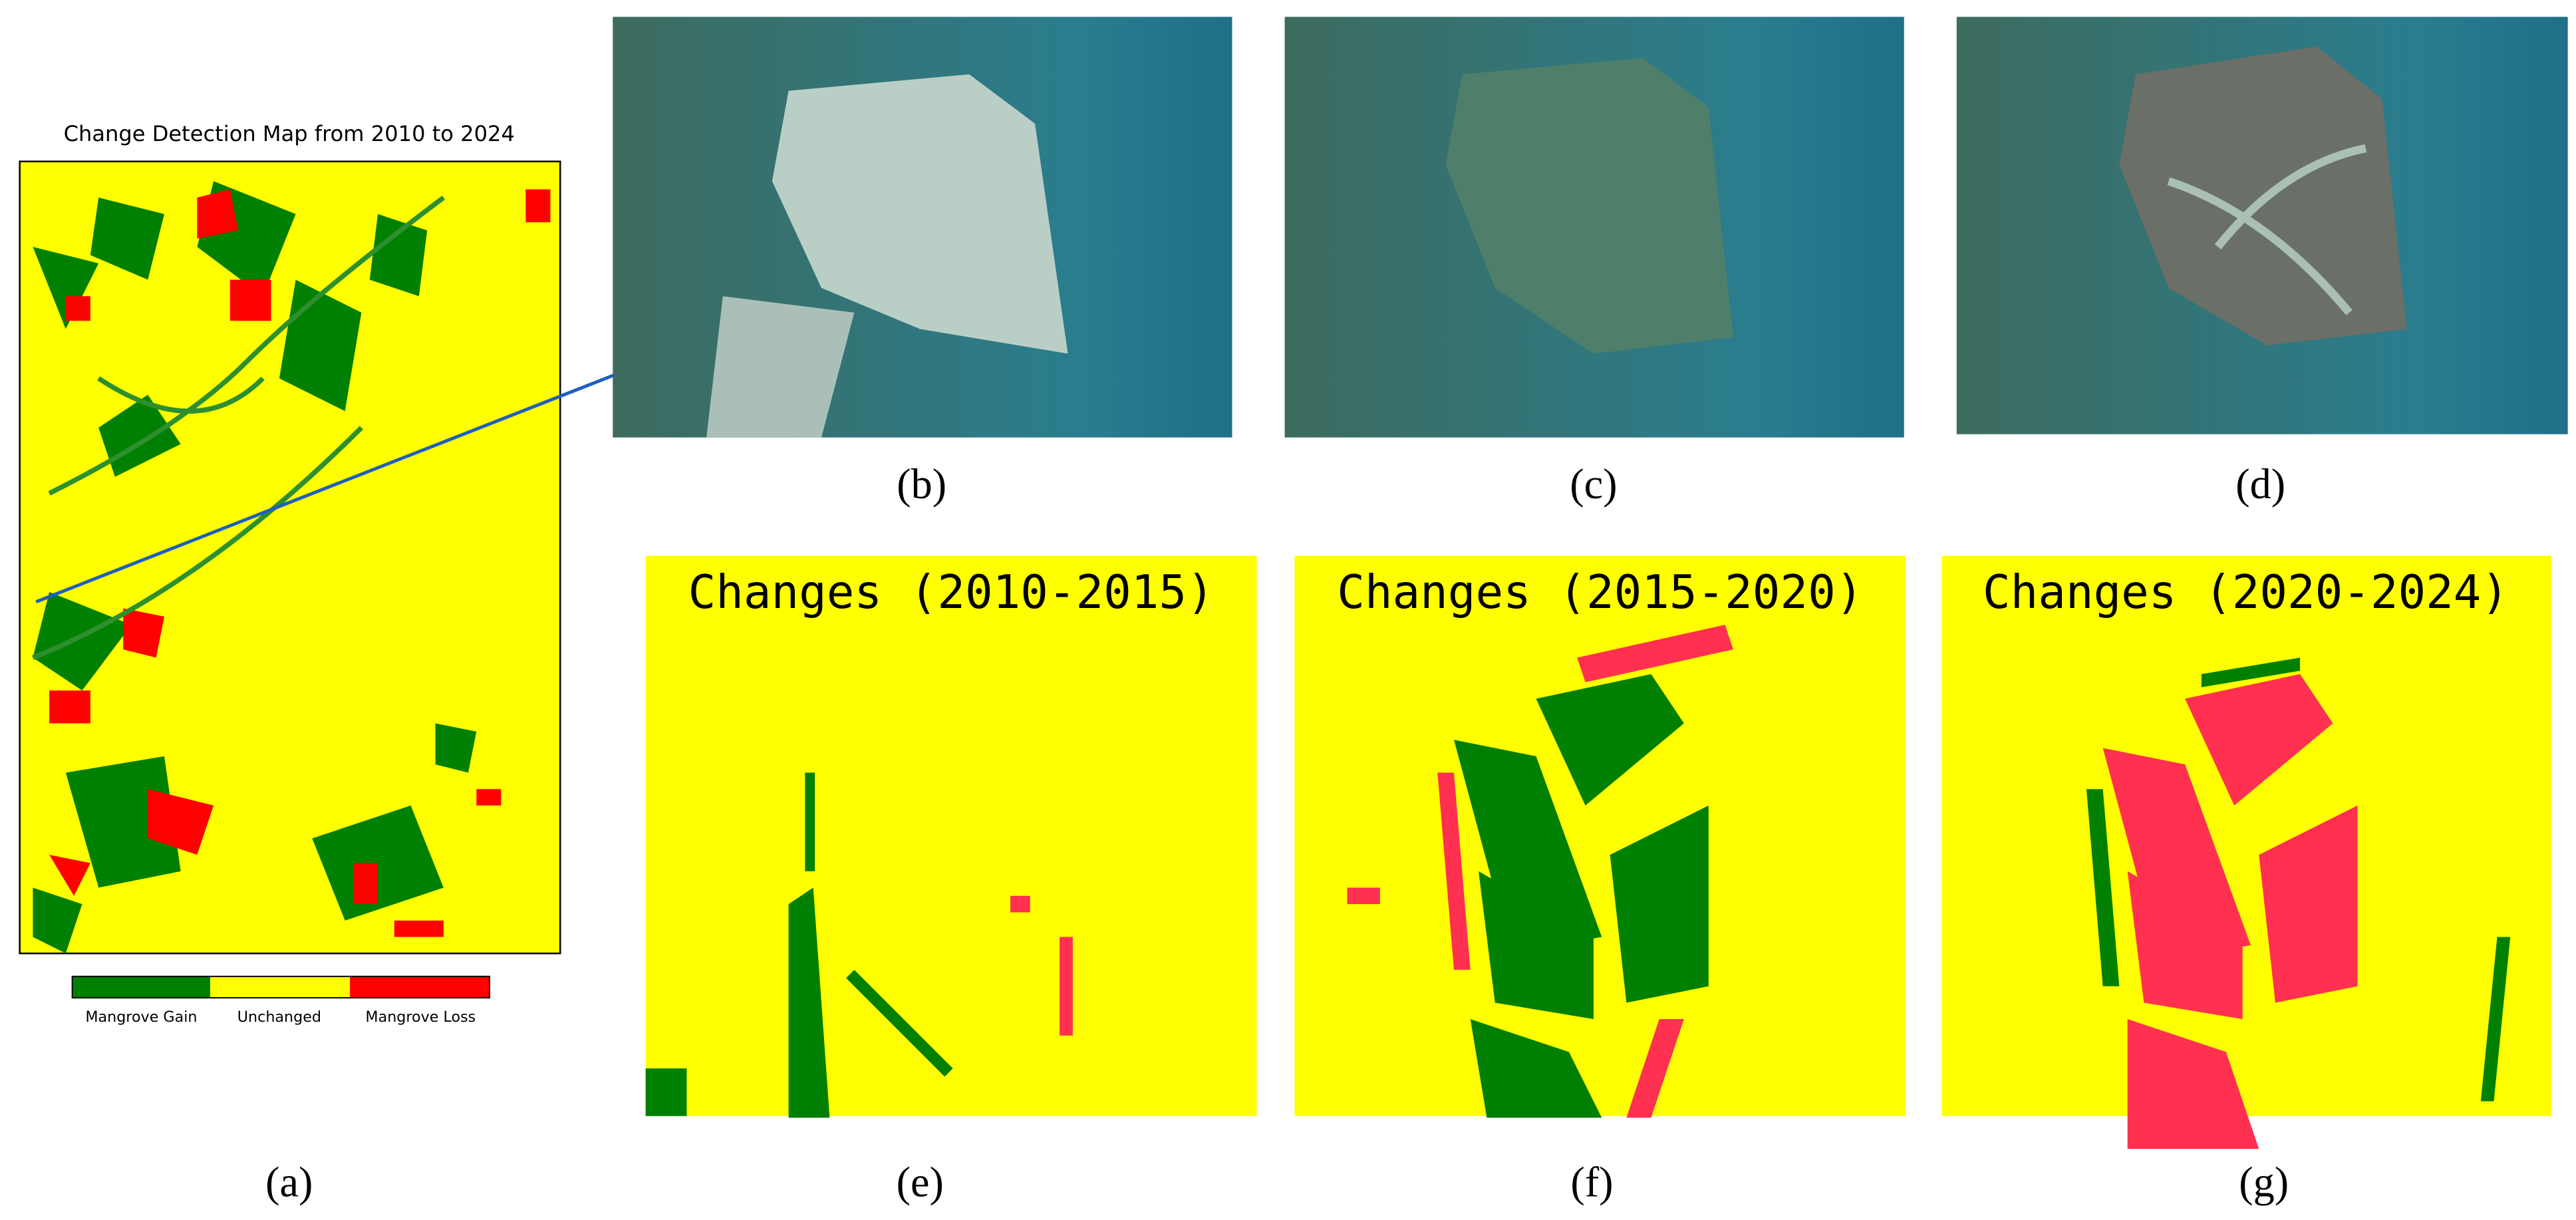 Image resolution: width=2576 pixels, height=1220 pixels. Describe the element at coordinates (290, 557) in the screenshot. I see `change-map` at that location.